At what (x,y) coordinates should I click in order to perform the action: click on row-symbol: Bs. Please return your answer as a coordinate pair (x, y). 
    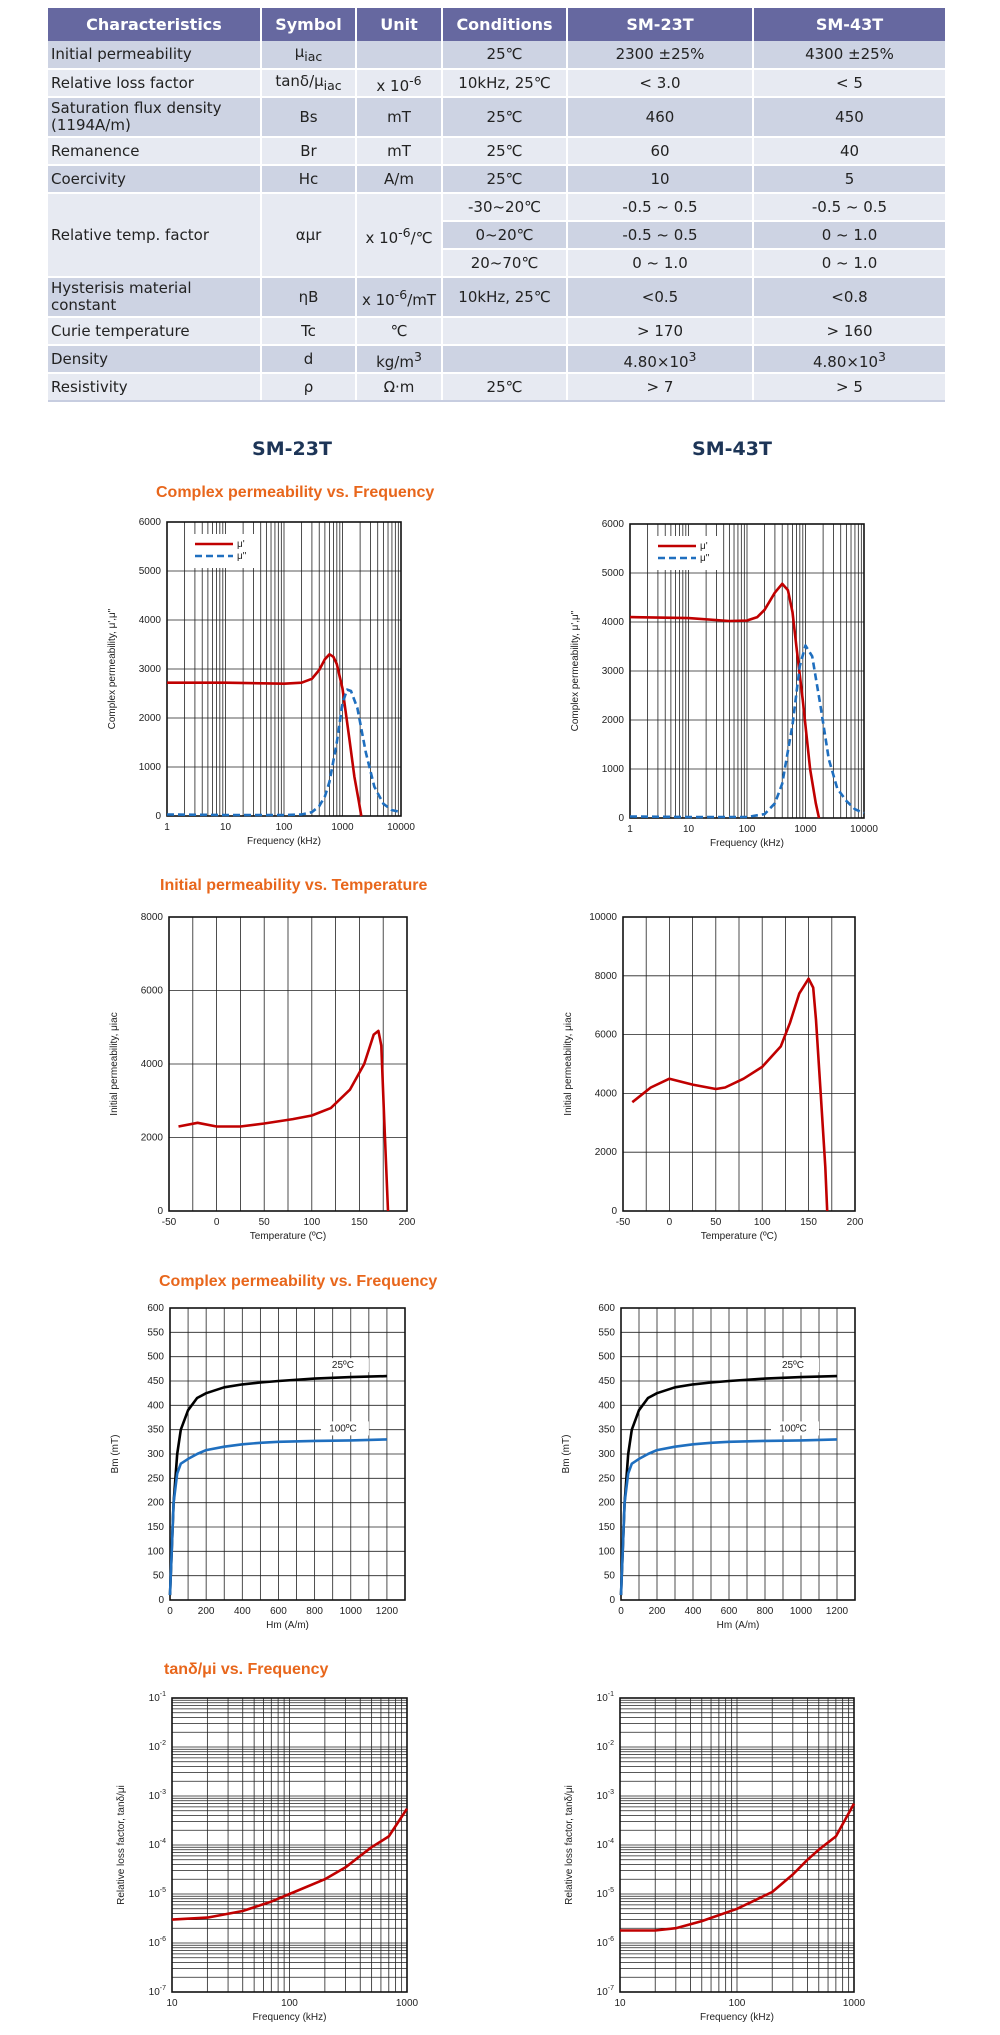
    Looking at the image, I should click on (309, 117).